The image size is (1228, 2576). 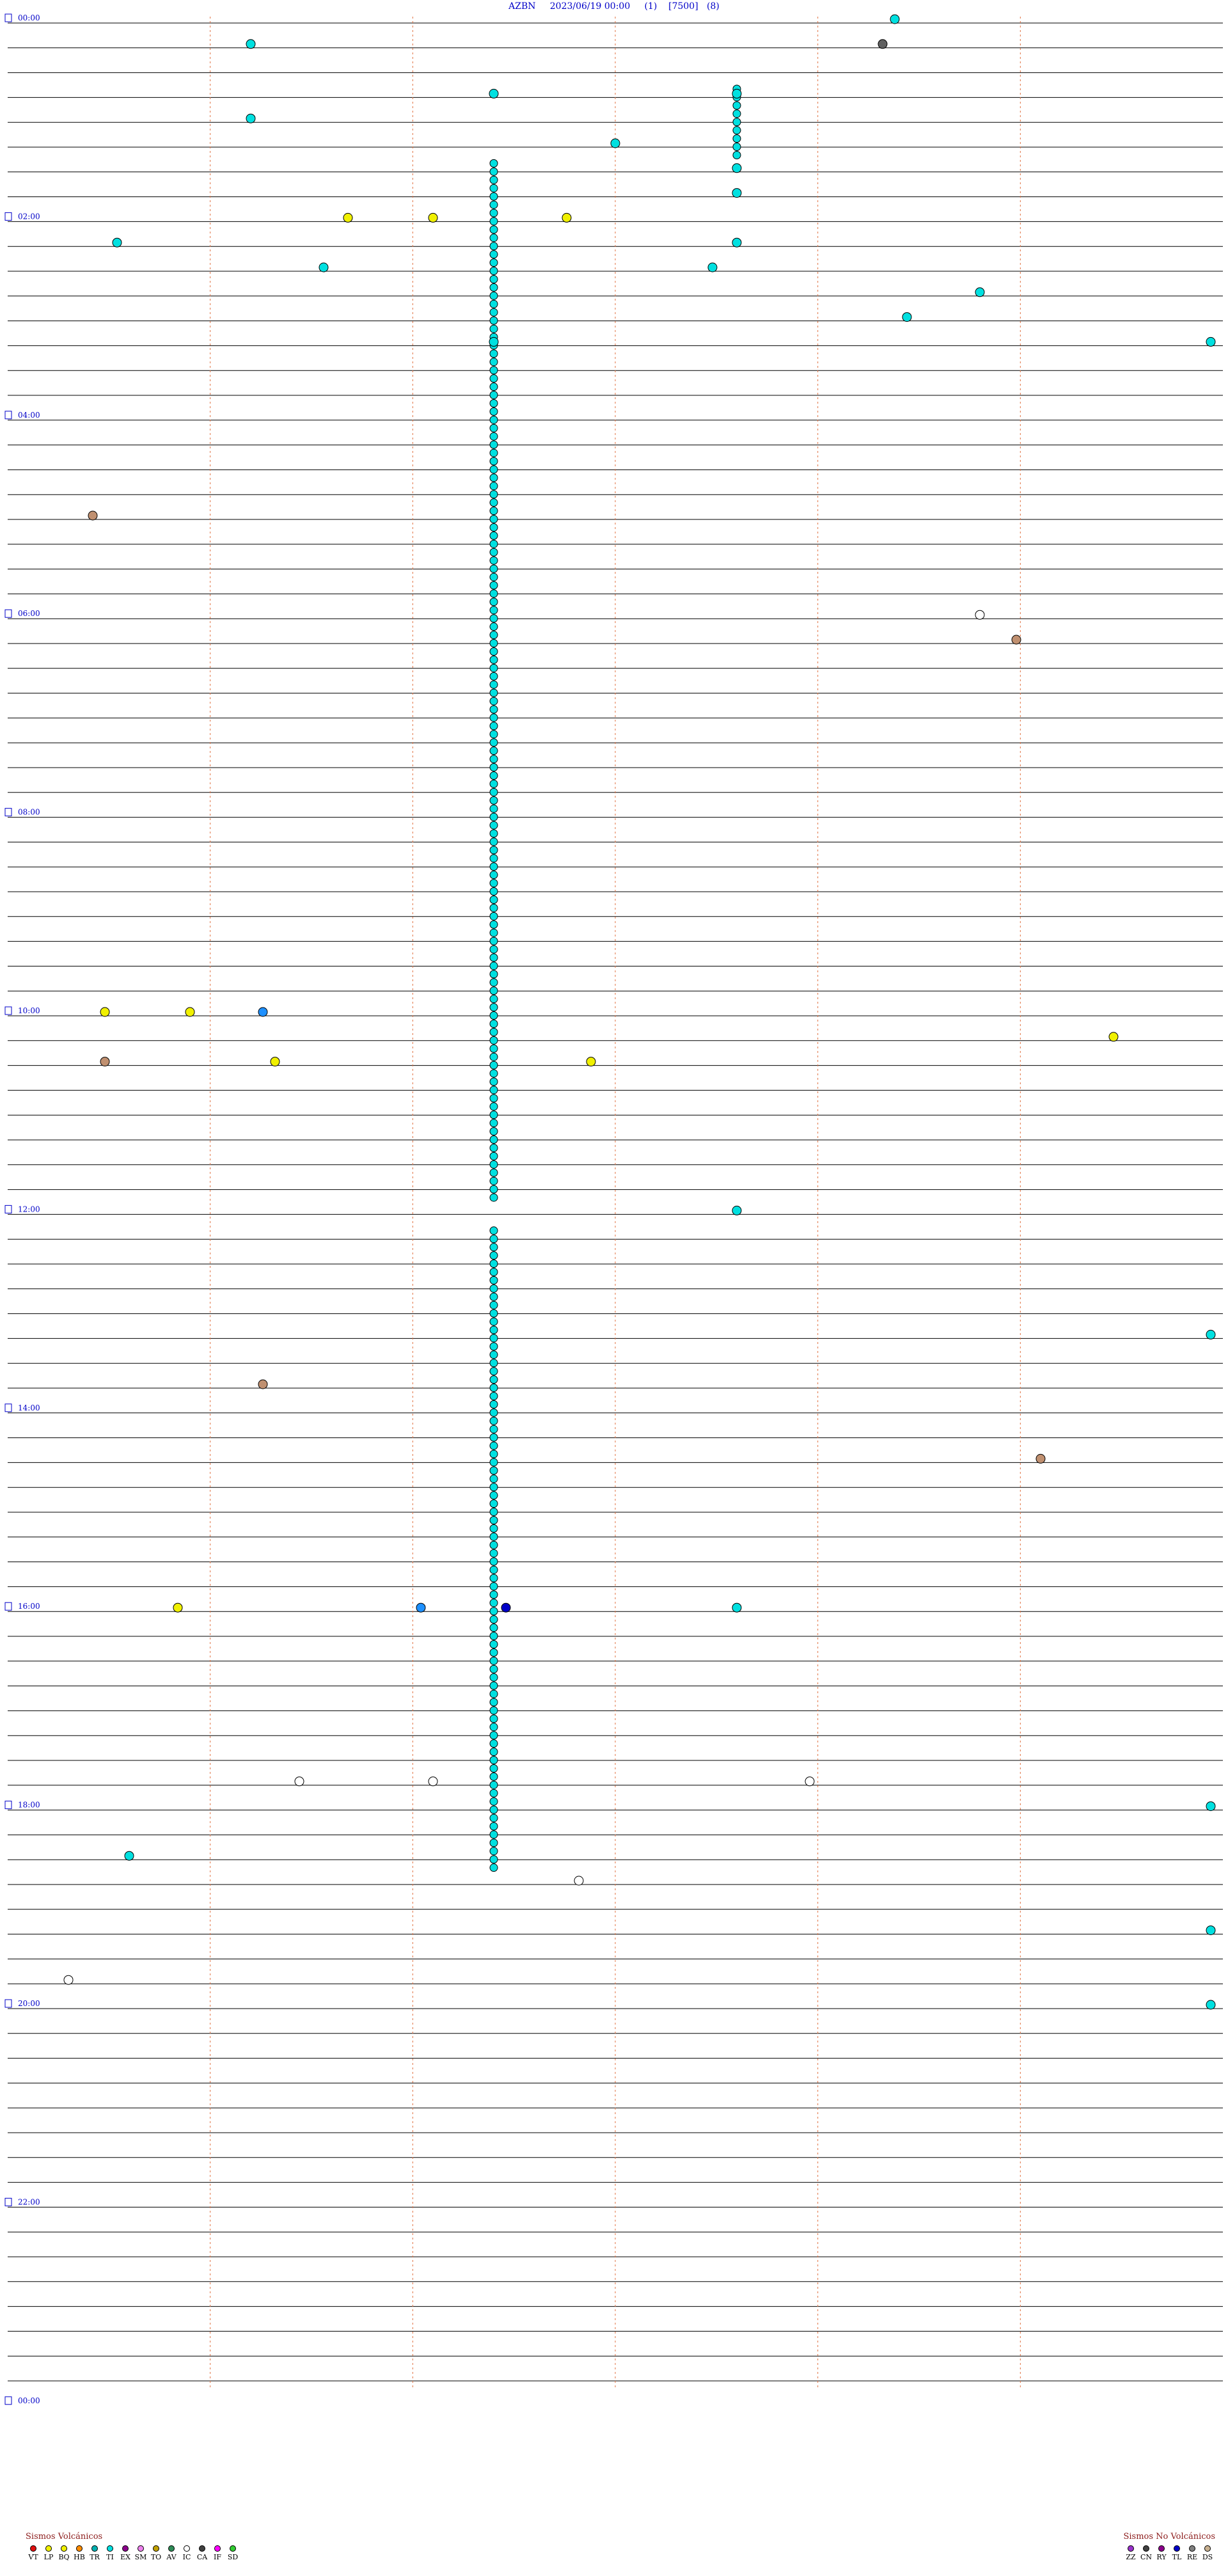 I want to click on legend-novolcanic: Sismos No Volcánicos ZZ CN RY TL RE DS, so click(x=1169, y=2546).